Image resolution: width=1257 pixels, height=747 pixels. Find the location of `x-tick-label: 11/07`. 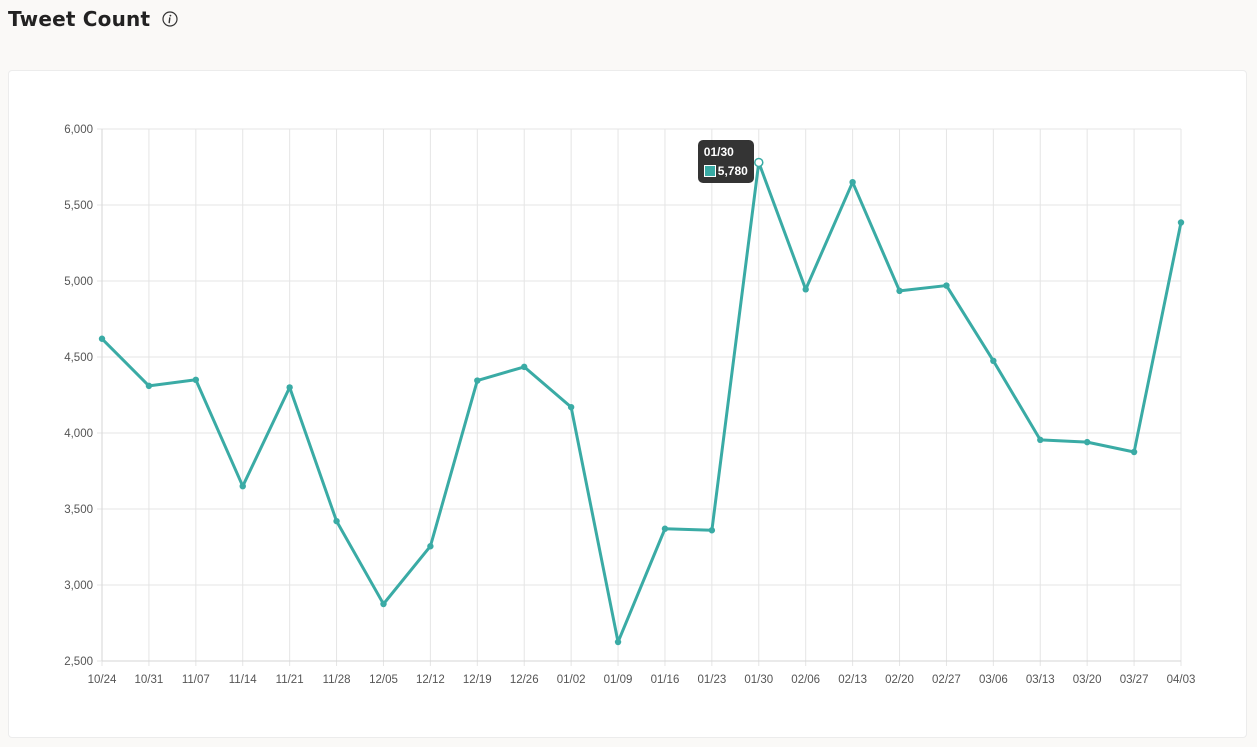

x-tick-label: 11/07 is located at coordinates (196, 680).